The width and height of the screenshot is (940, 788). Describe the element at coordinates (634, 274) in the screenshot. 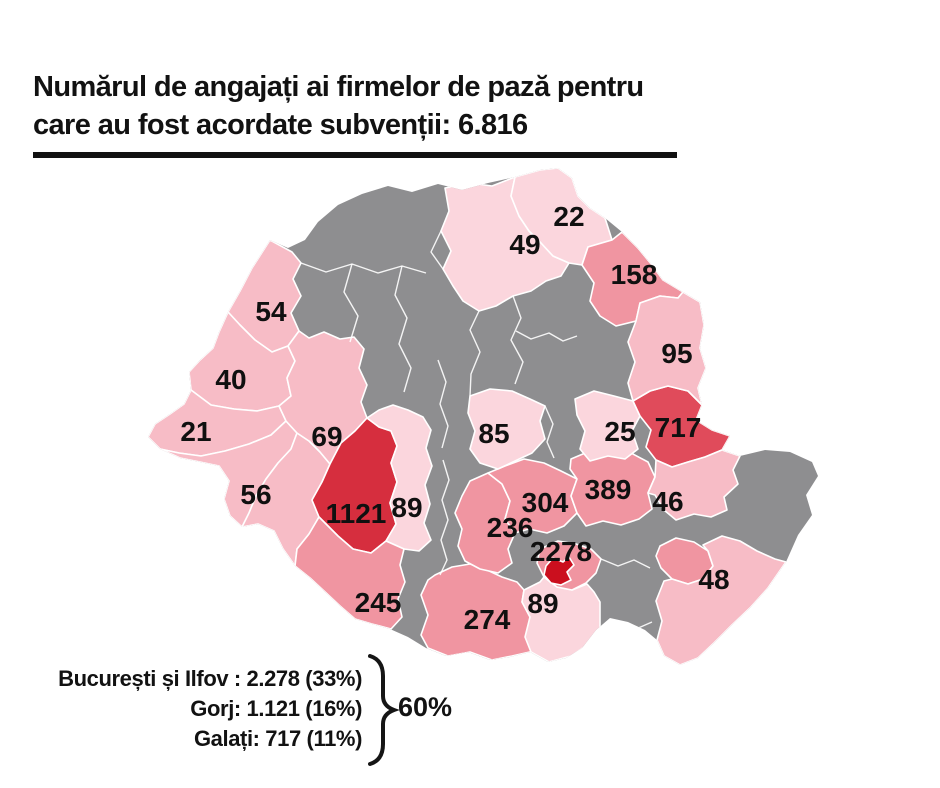

I see `county-value-label: 158` at that location.